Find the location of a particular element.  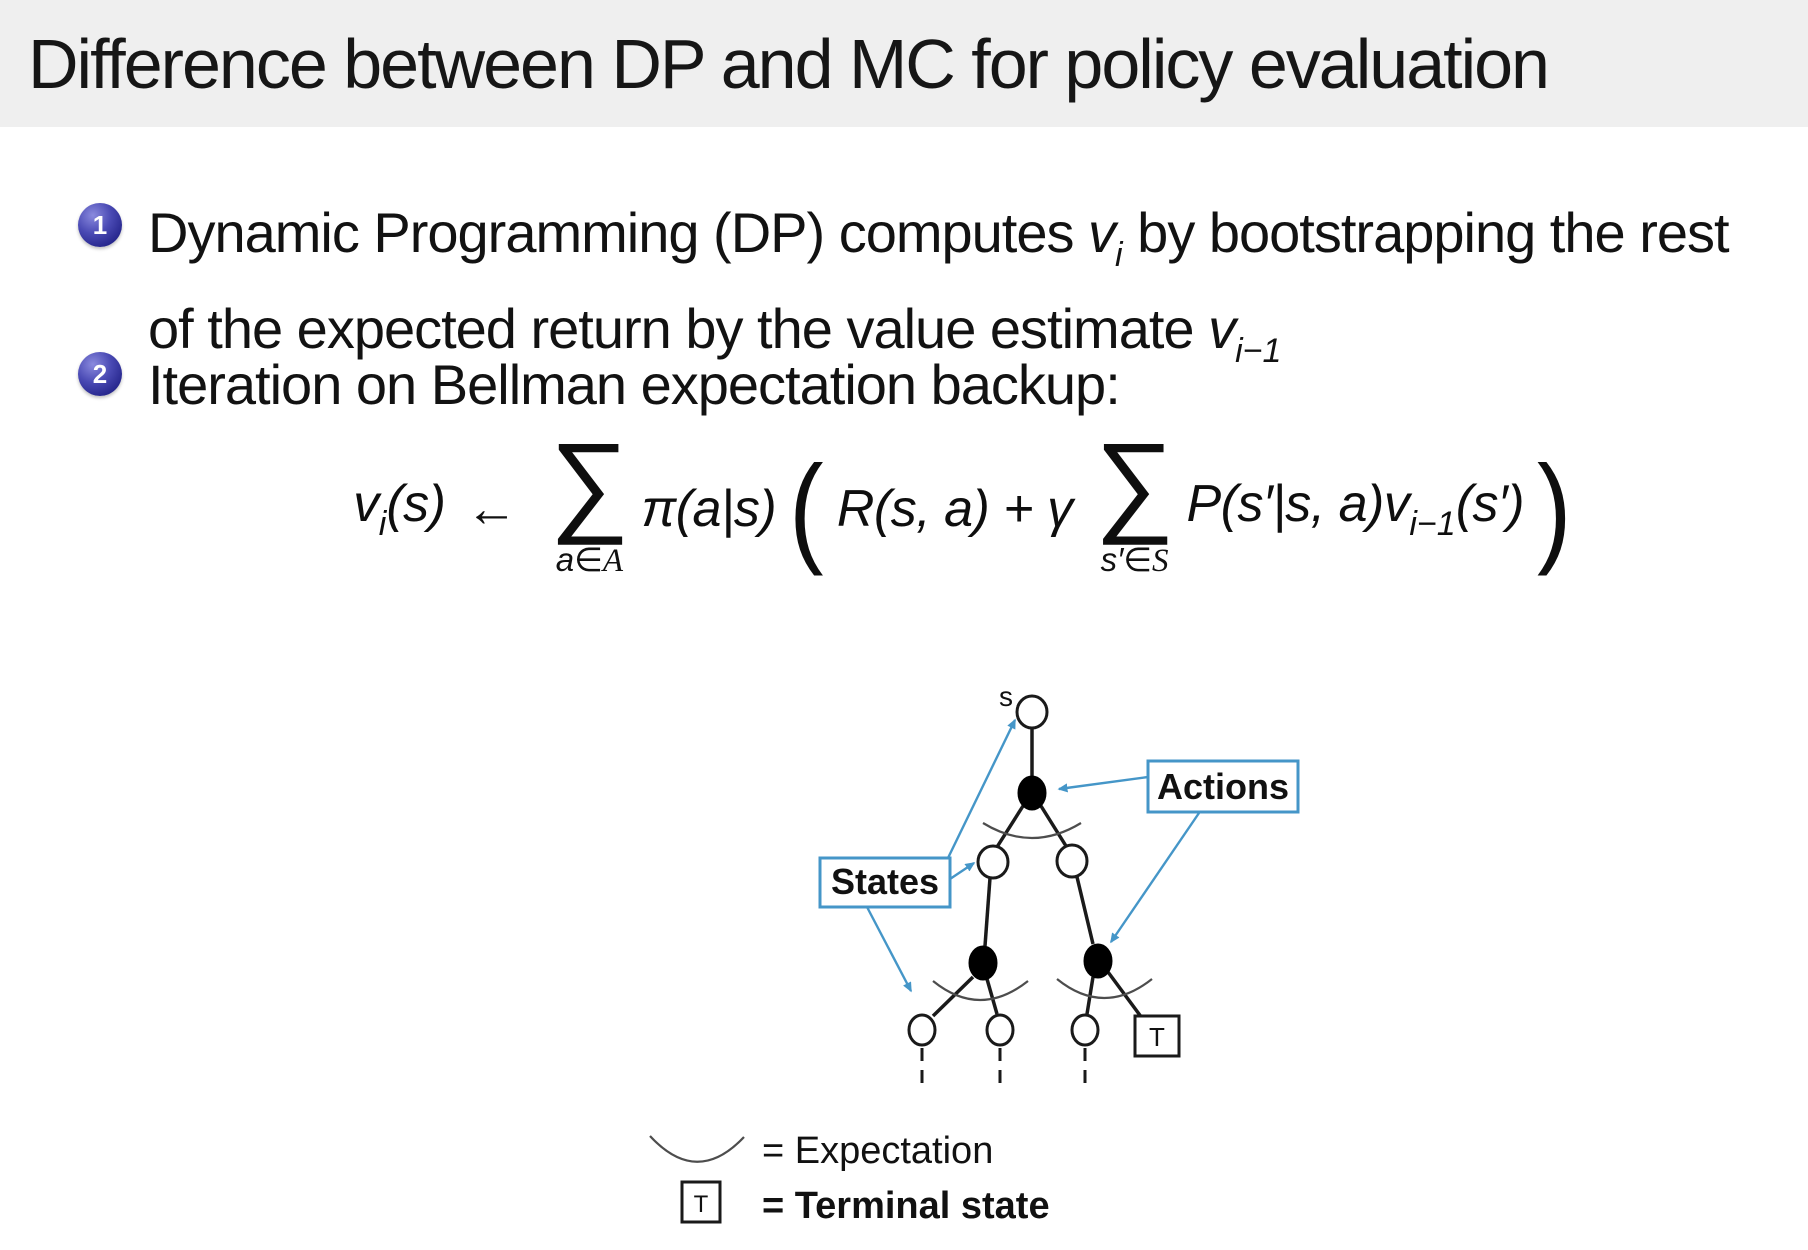

formula-lhs: vi(s) is located at coordinates (399, 509).